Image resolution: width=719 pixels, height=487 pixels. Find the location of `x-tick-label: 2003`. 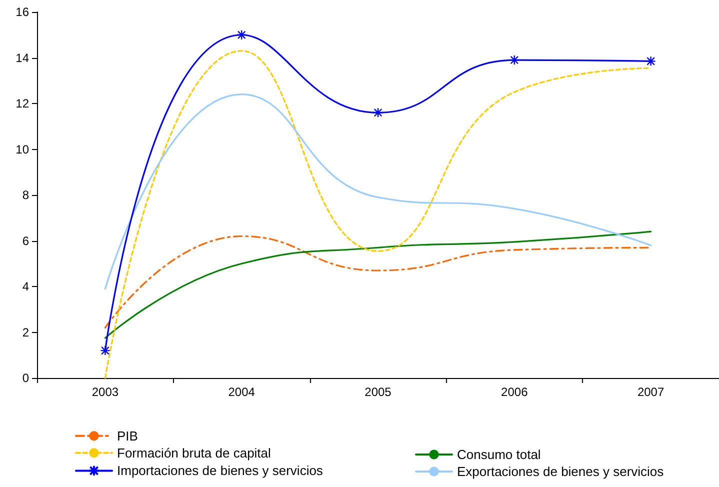

x-tick-label: 2003 is located at coordinates (105, 392).